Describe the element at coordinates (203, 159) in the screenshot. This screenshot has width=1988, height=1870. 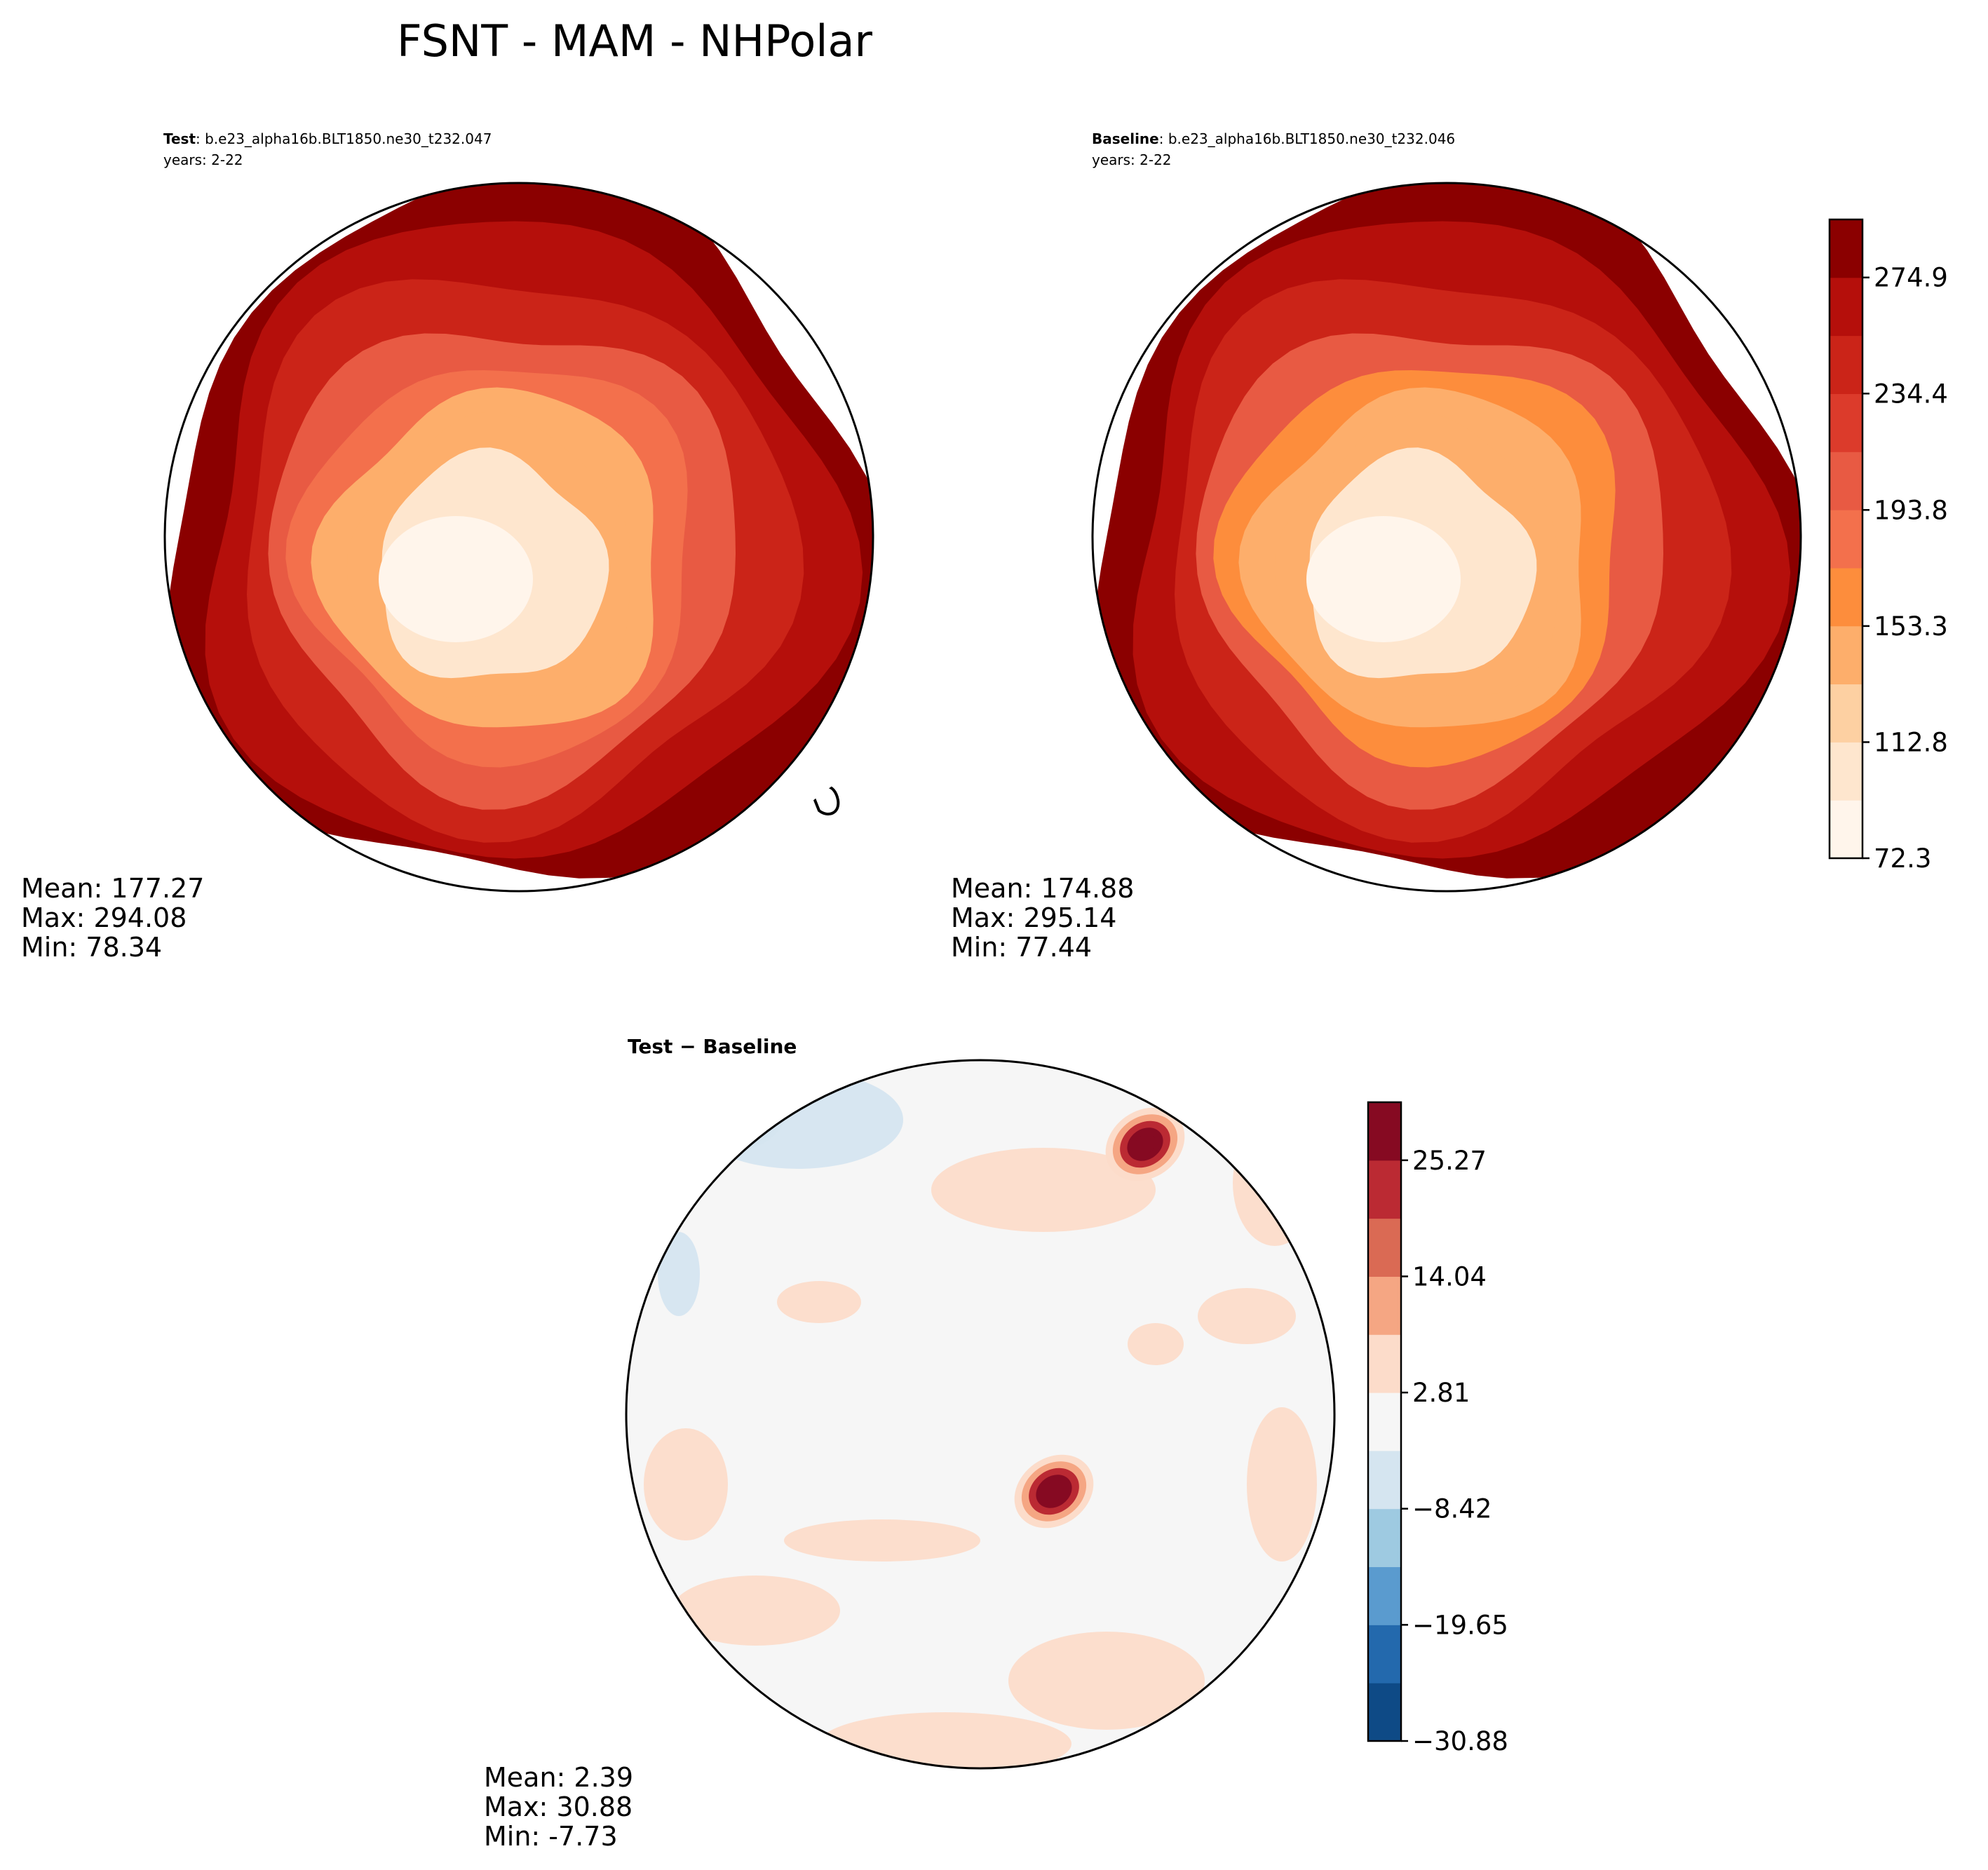
I see `test-subtitle: years: 2-22` at that location.